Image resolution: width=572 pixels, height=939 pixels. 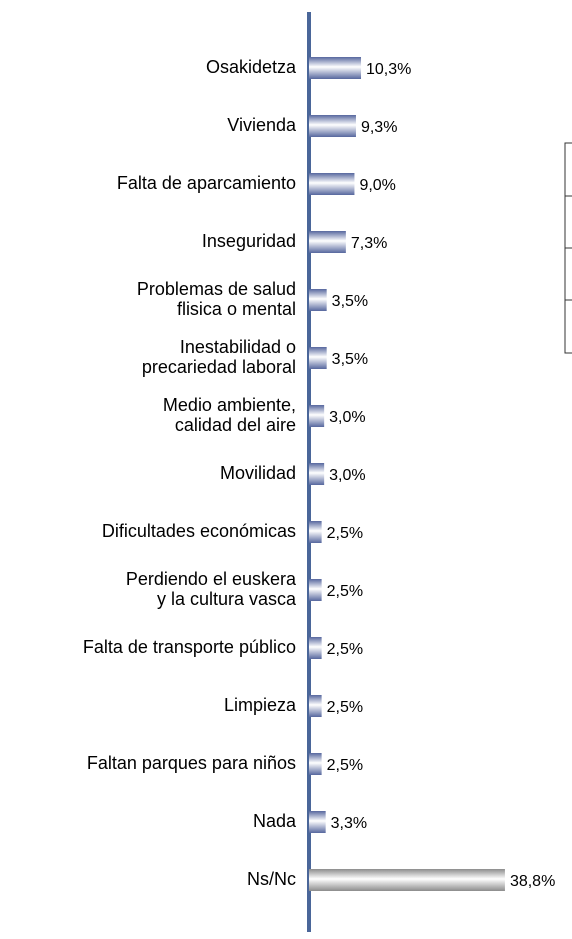 I want to click on value-label: 38,8%, so click(x=532, y=881).